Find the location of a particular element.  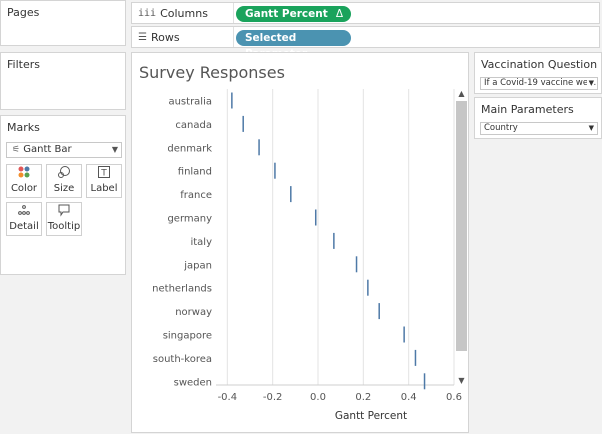

x-tick-label: 0.2 is located at coordinates (363, 397).